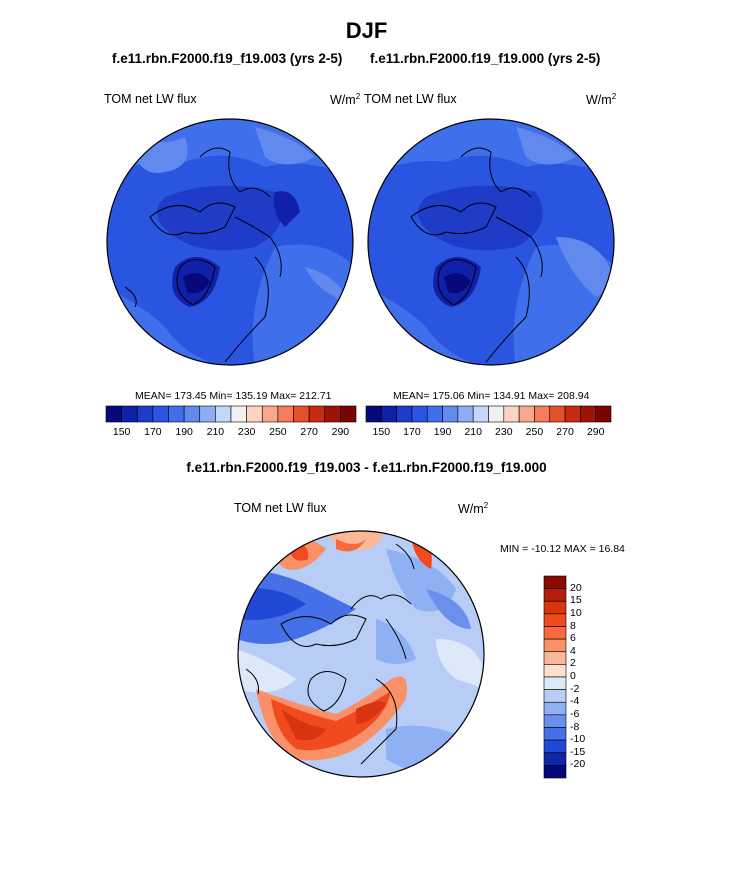  What do you see at coordinates (565, 432) in the screenshot?
I see `panel-2-colorbar-tick-label: 270` at bounding box center [565, 432].